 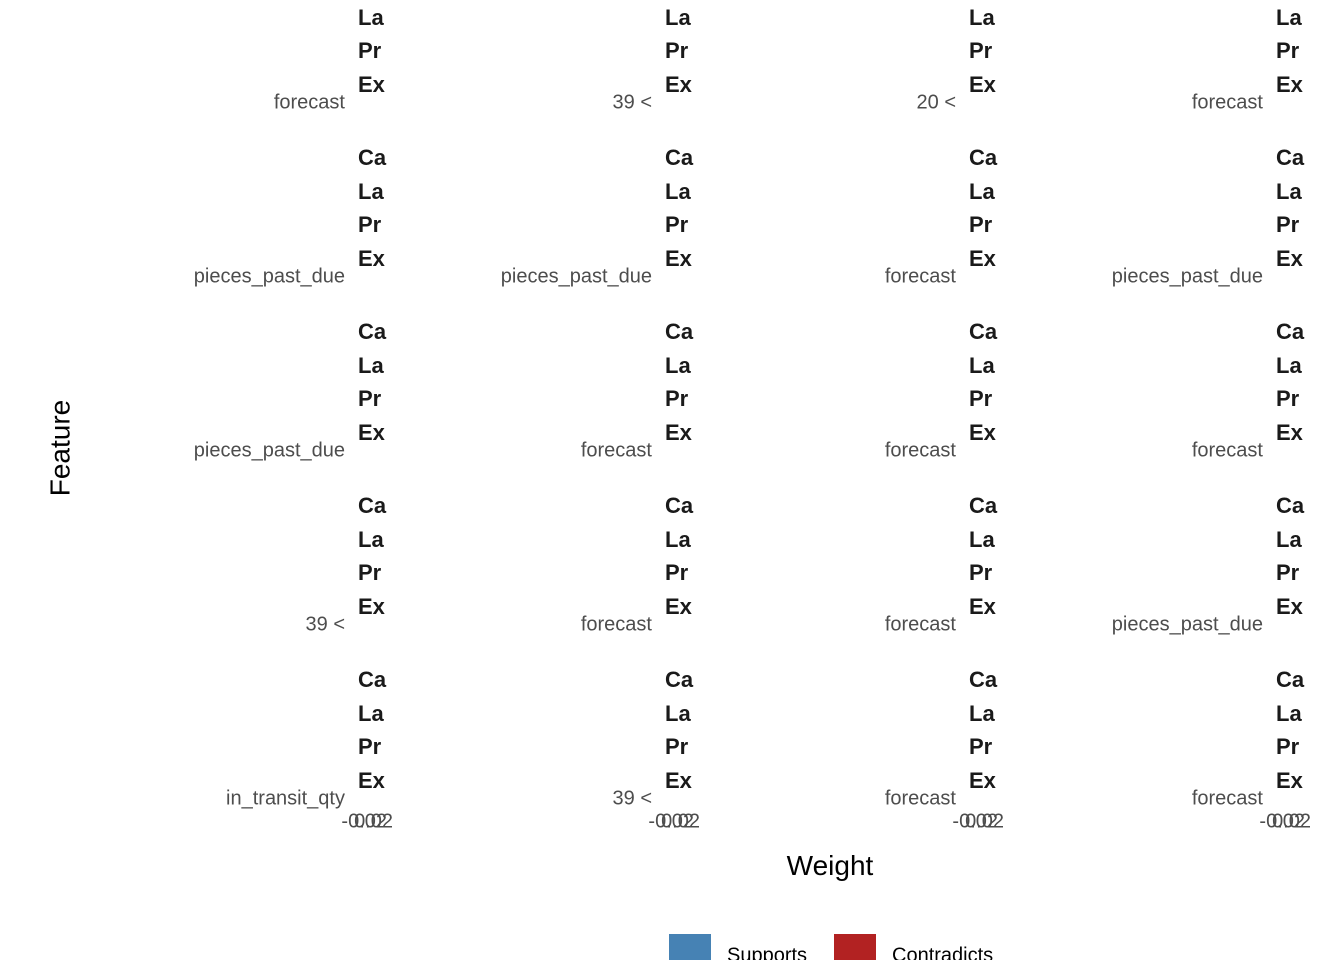 What do you see at coordinates (942, 952) in the screenshot?
I see `legend-label: Contradicts` at bounding box center [942, 952].